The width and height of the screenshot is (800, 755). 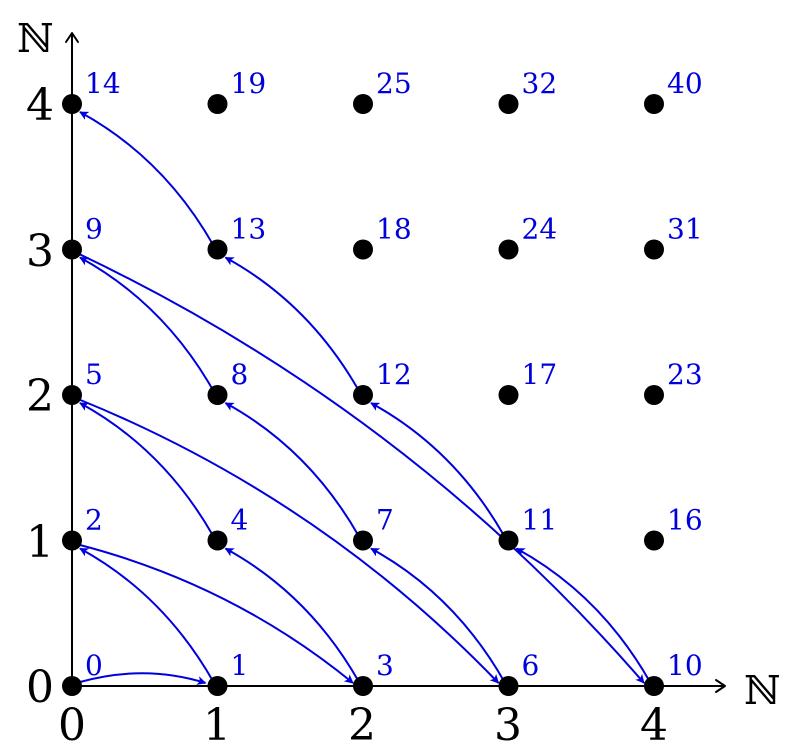 I want to click on node-label-10: 10, so click(x=685, y=665).